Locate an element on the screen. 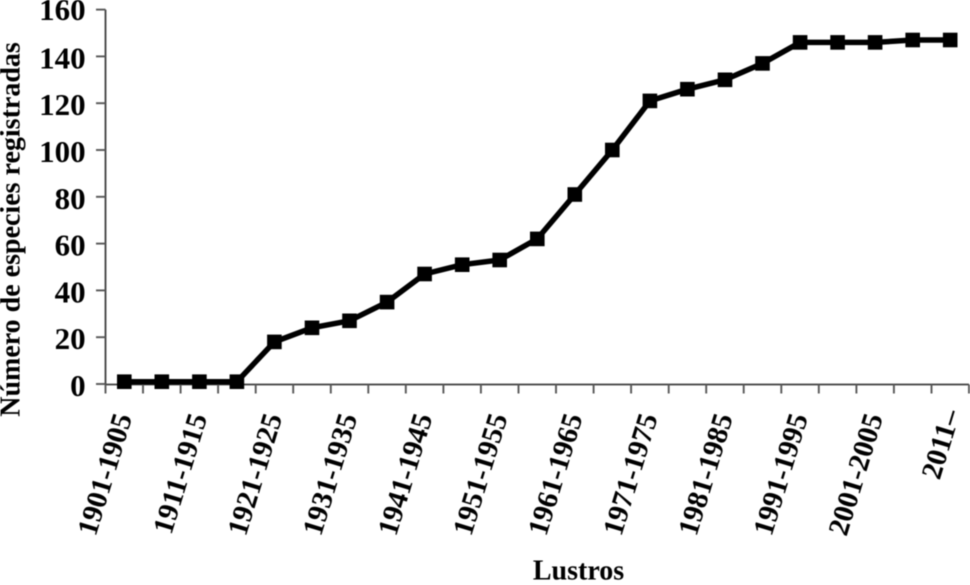 Image resolution: width=970 pixels, height=585 pixels. svg-text: 160 is located at coordinates (62, 13).